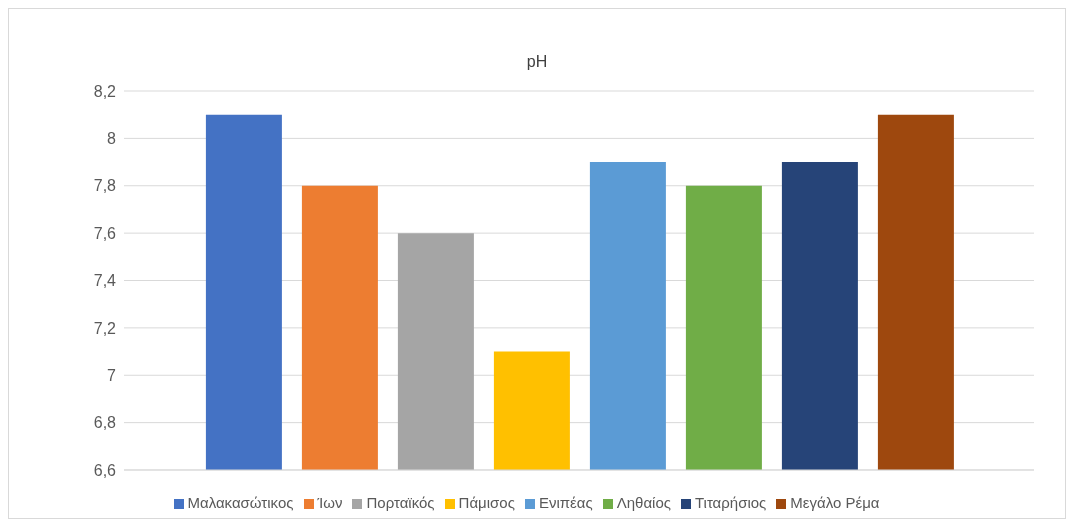 Image resolution: width=1074 pixels, height=527 pixels. What do you see at coordinates (112, 375) in the screenshot?
I see `y-tick-label: 7` at bounding box center [112, 375].